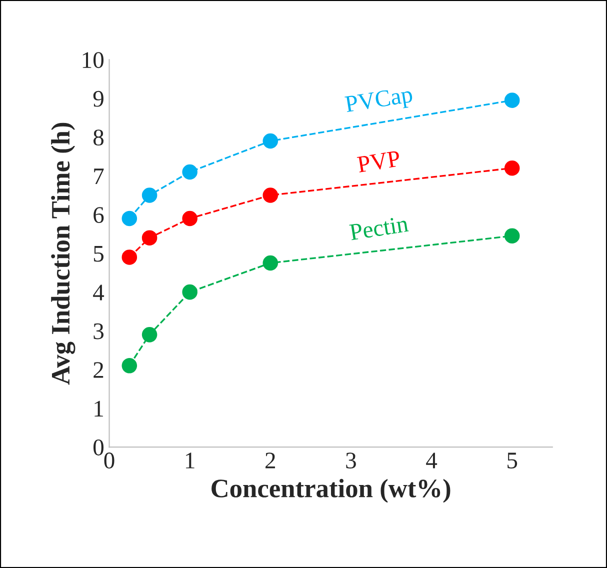 The height and width of the screenshot is (568, 607). What do you see at coordinates (331, 490) in the screenshot?
I see `x-axis-title: Concentration (wt%)` at bounding box center [331, 490].